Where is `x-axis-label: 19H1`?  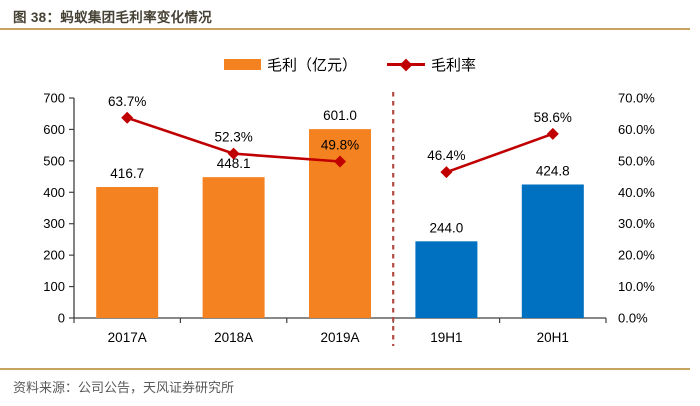 x-axis-label: 19H1 is located at coordinates (446, 337).